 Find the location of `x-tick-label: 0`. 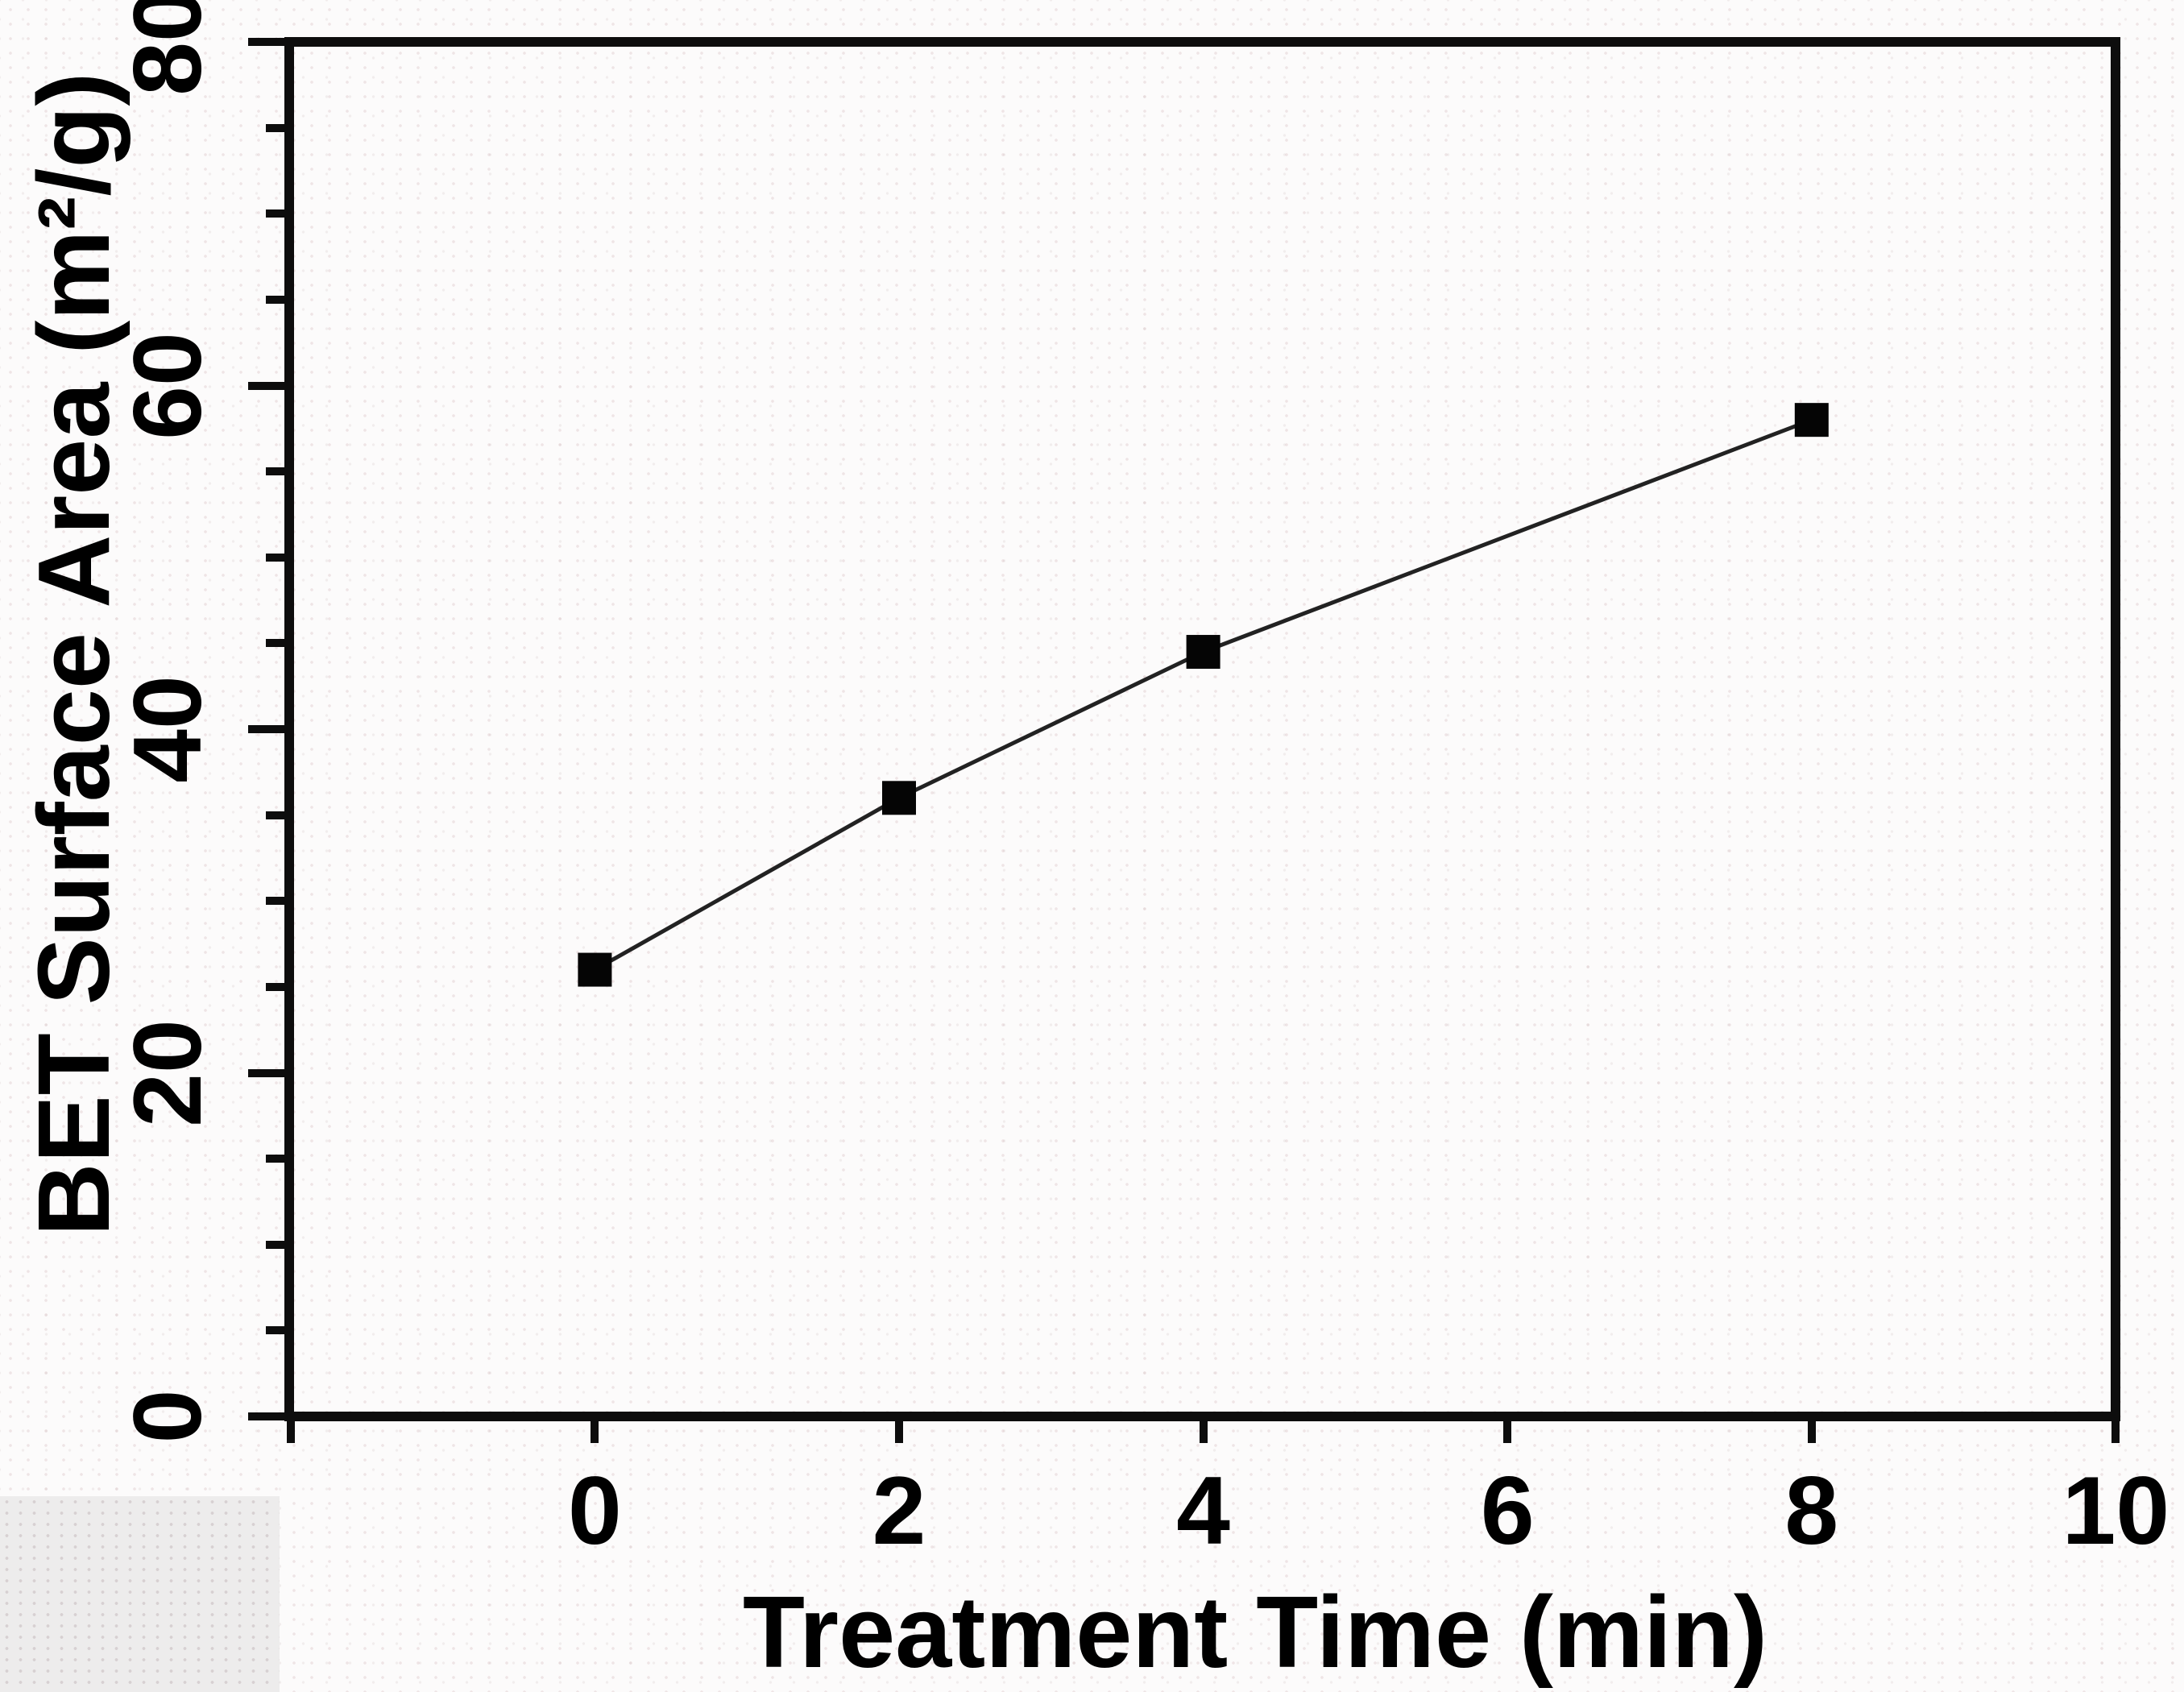

x-tick-label: 0 is located at coordinates (595, 1511).